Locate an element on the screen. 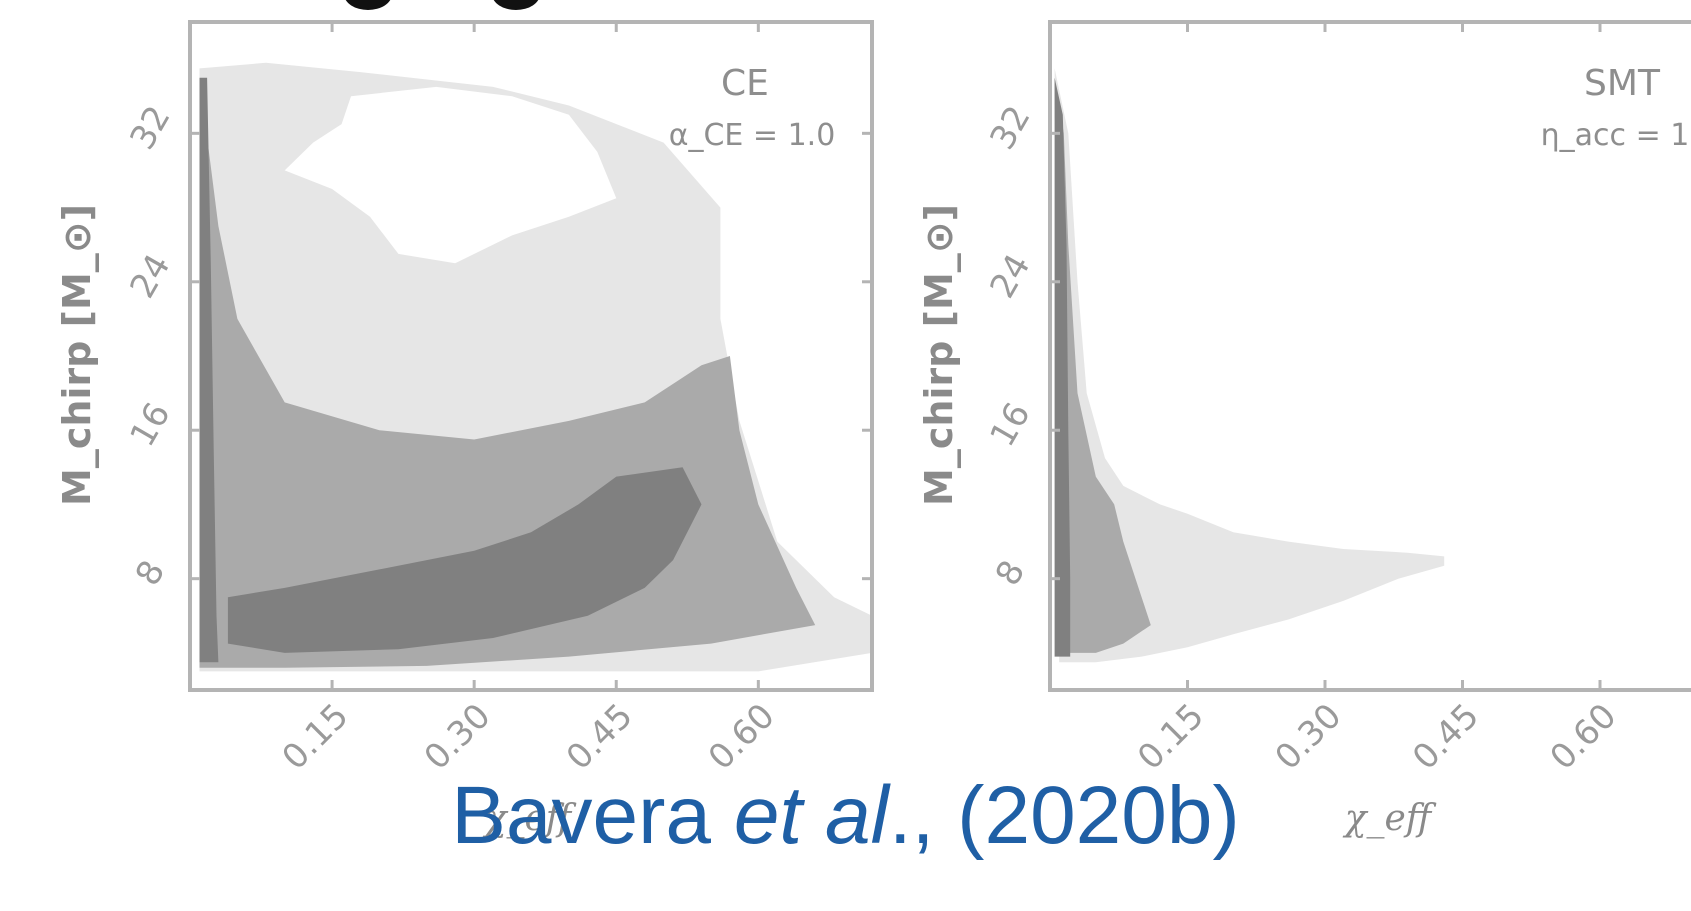 The height and width of the screenshot is (911, 1691). left-x-tick-label: 0.60 is located at coordinates (742, 737).